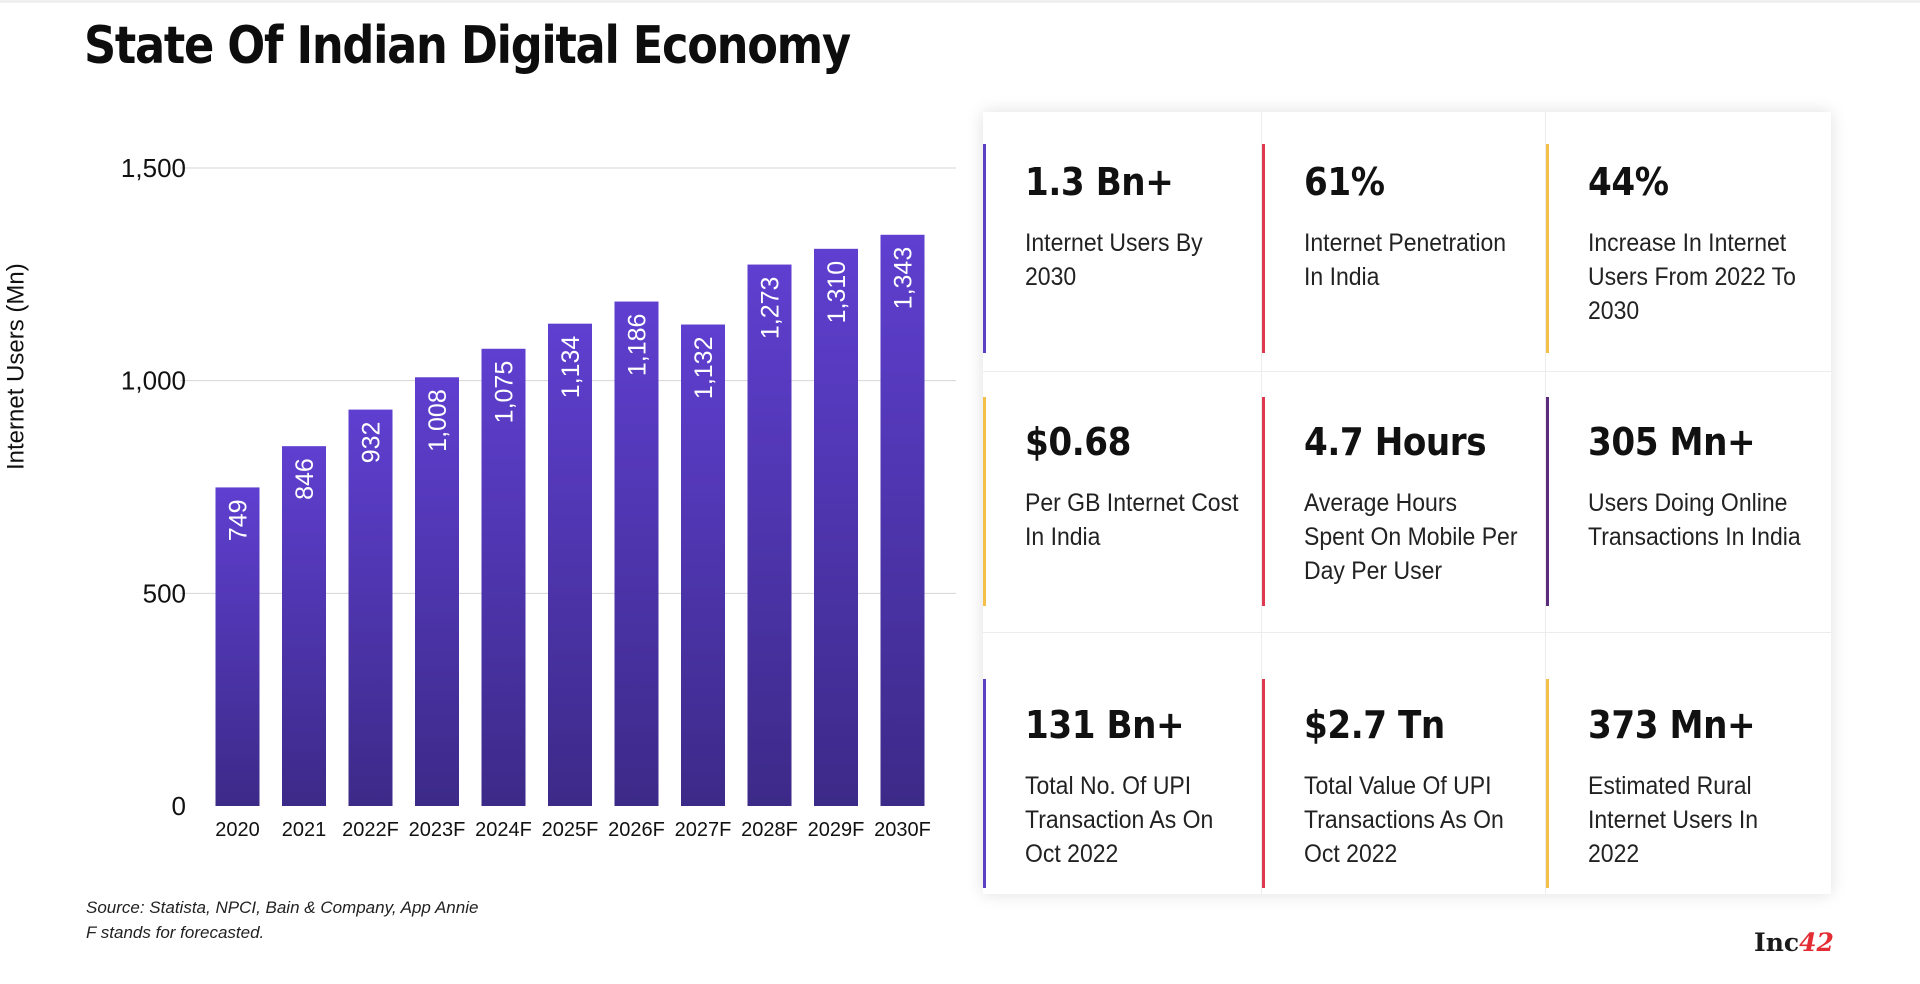 The width and height of the screenshot is (1920, 984). I want to click on stat-label: Internet Penetration In India, so click(1405, 260).